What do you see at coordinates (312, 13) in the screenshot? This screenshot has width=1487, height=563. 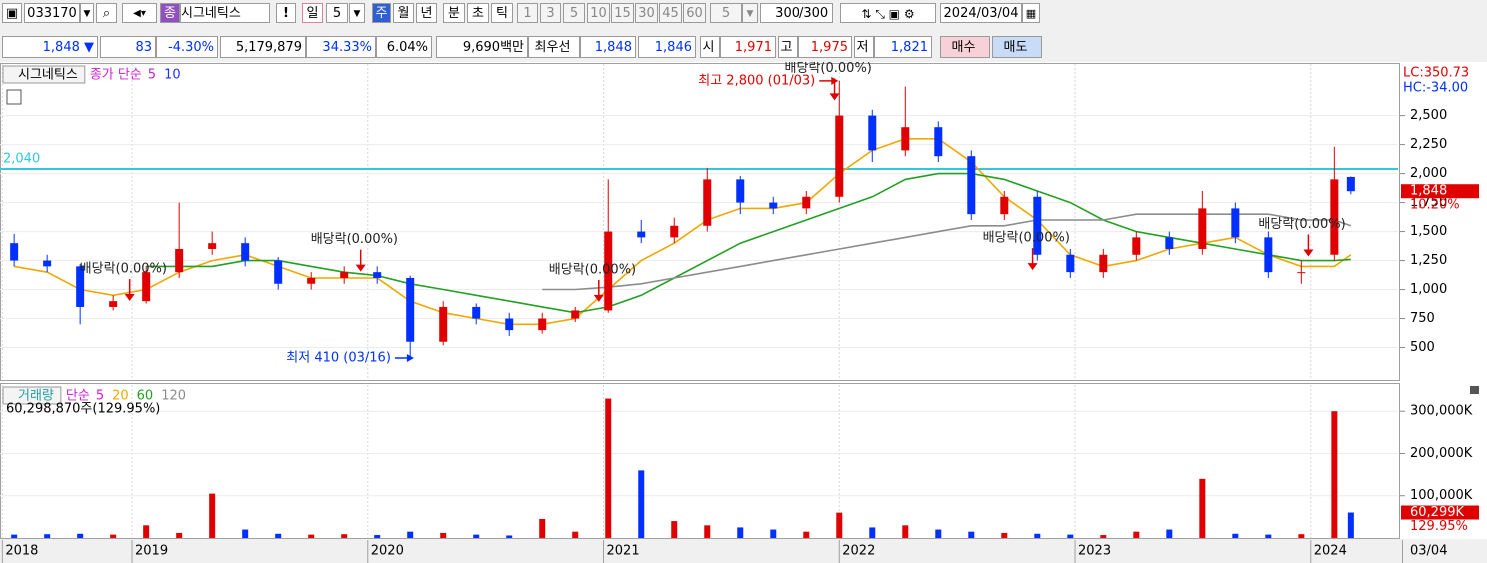 I see `period: 일` at bounding box center [312, 13].